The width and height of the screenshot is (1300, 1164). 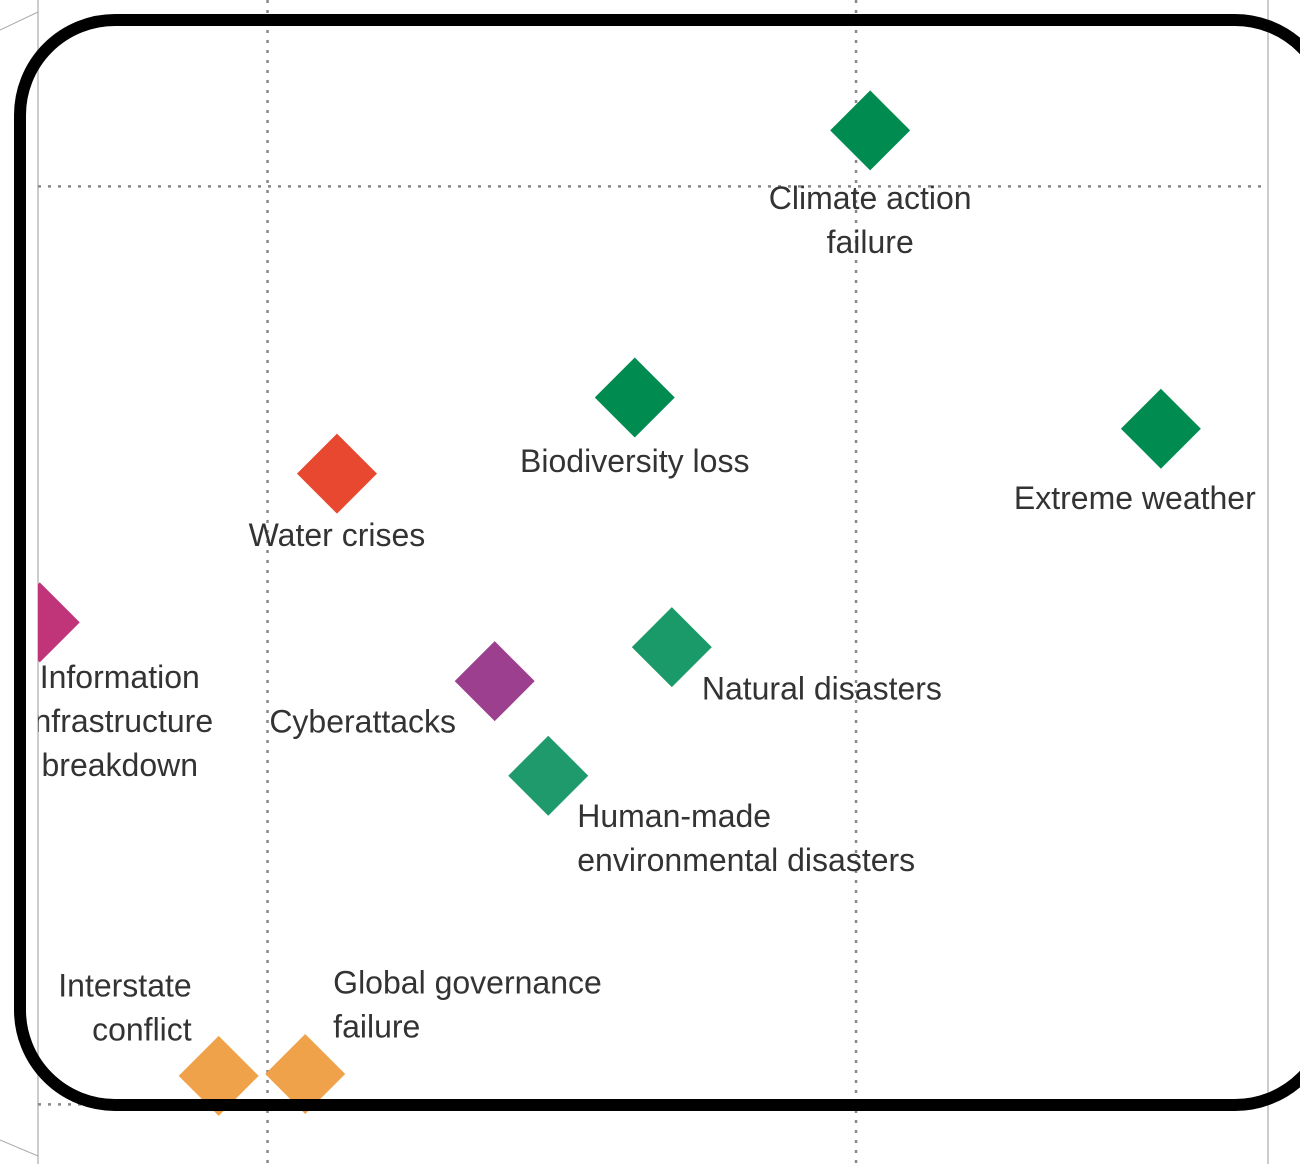 I want to click on point-label: Biodiversity loss, so click(x=634, y=461).